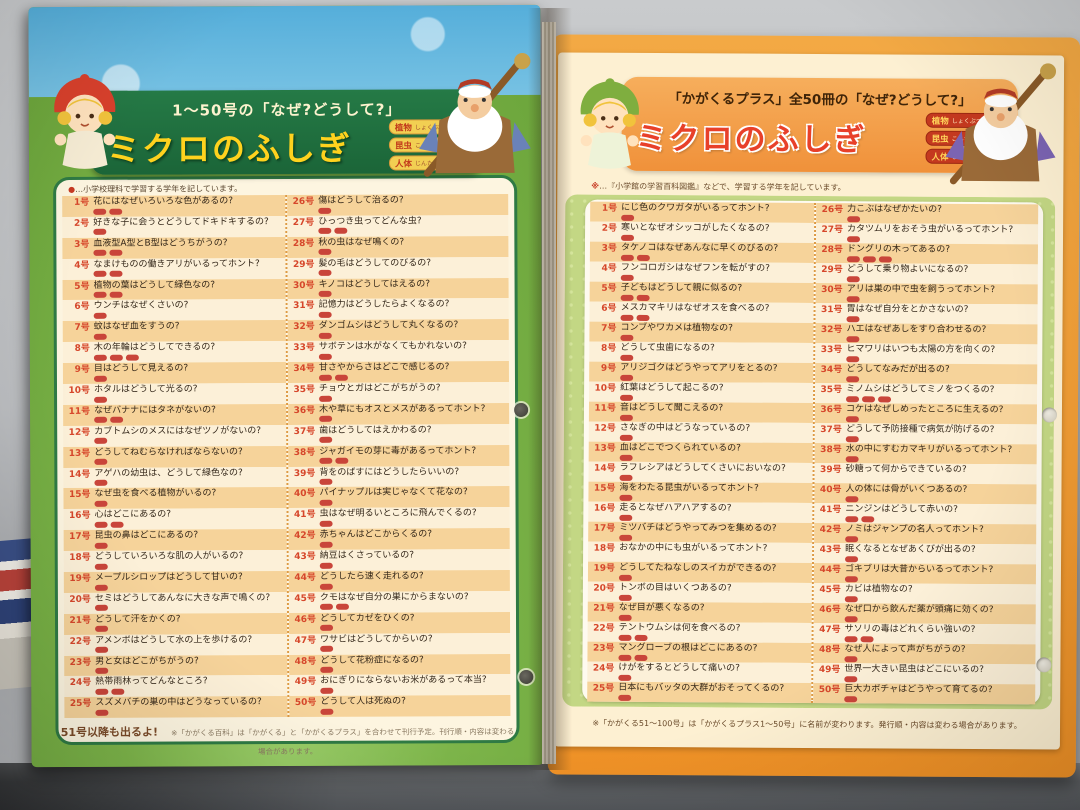 Image resolution: width=1080 pixels, height=810 pixels. I want to click on issue-number: 49号, so click(305, 682).